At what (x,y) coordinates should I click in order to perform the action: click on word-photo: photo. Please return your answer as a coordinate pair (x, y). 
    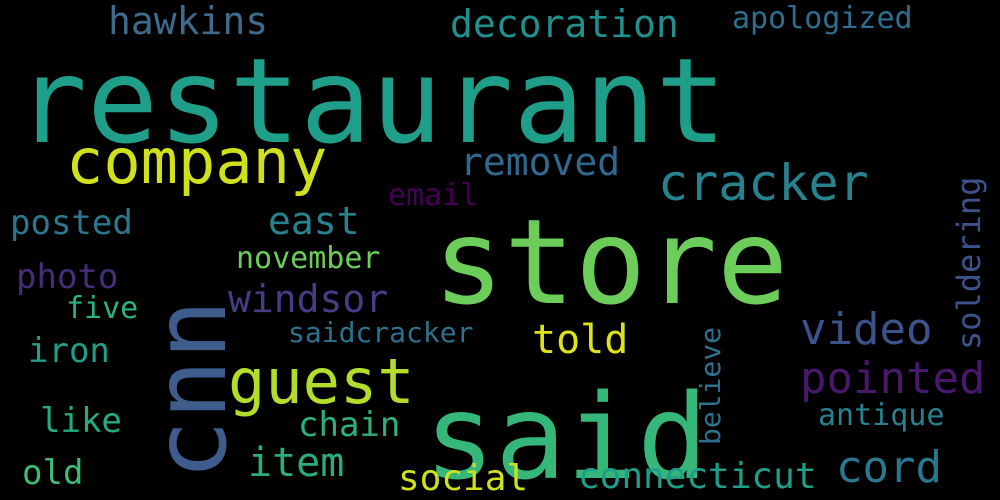
    Looking at the image, I should click on (67, 277).